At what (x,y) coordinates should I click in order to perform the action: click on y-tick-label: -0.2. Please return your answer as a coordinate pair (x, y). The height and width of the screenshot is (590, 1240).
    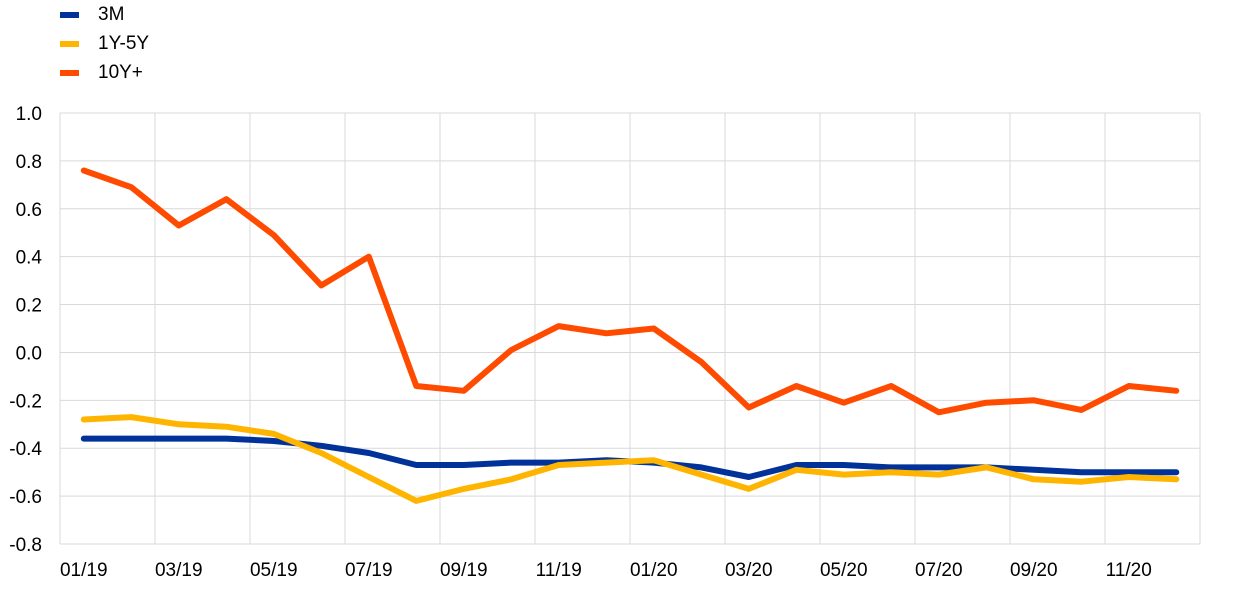
    Looking at the image, I should click on (25, 401).